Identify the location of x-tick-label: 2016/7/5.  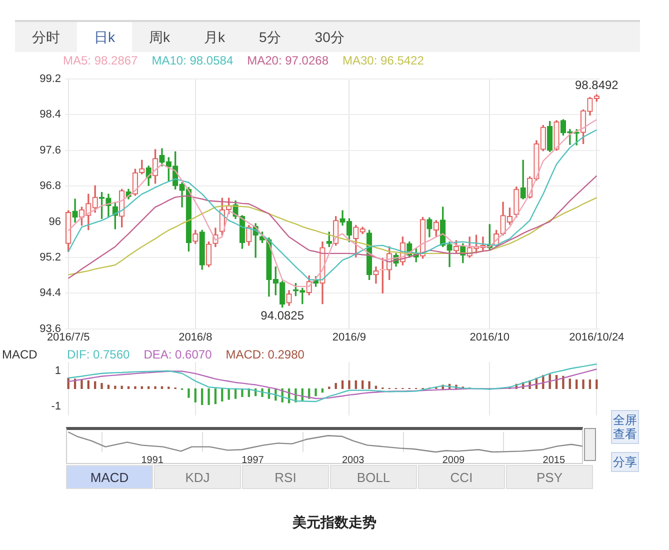
(68, 337).